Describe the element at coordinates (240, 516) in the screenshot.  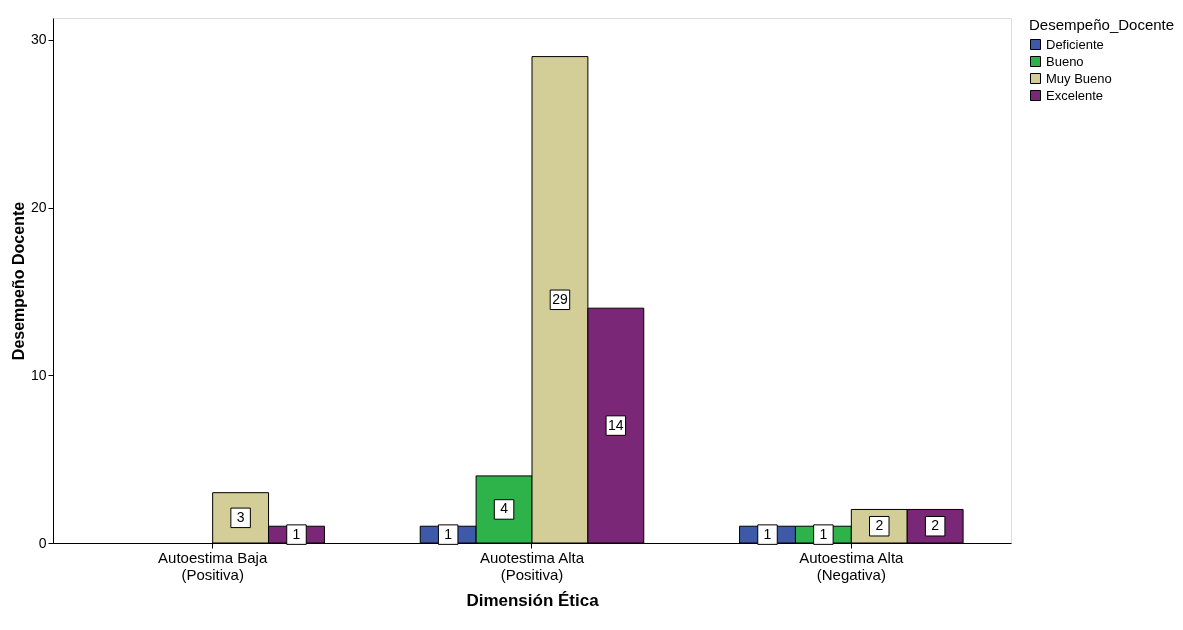
I see `data-label: 3` at that location.